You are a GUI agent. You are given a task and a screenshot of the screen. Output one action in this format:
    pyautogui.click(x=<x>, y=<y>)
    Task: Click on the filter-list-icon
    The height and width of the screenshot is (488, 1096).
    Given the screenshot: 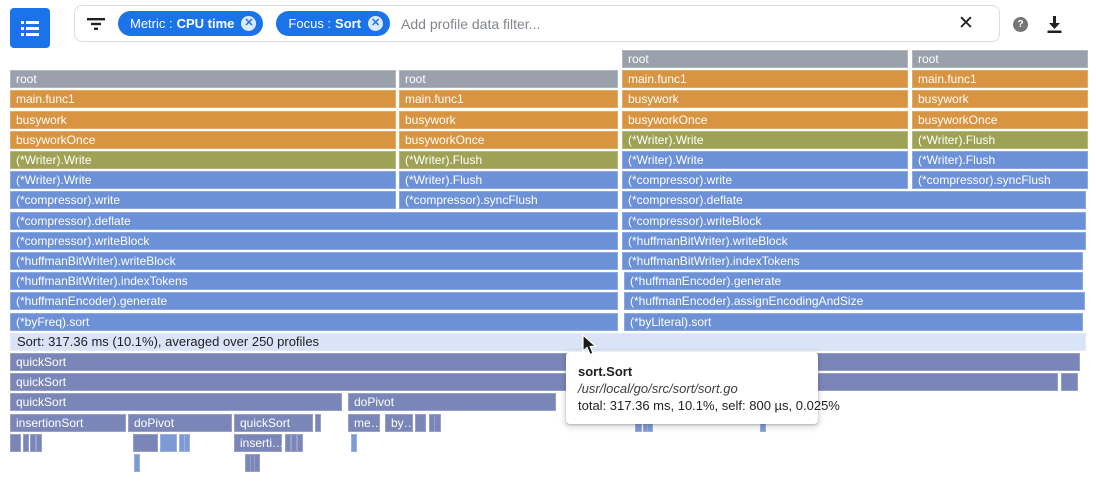 What is the action you would take?
    pyautogui.click(x=96, y=23)
    